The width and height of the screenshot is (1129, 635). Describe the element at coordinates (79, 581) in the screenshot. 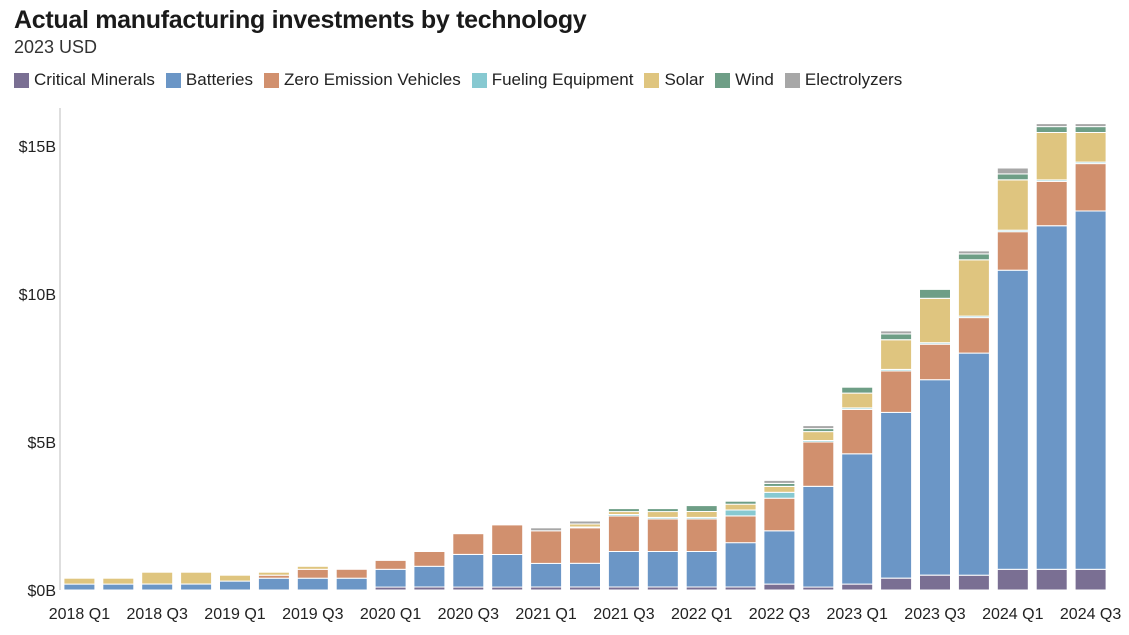

I see `bar-segment: 2018 Q1 - Solar: 0.2` at that location.